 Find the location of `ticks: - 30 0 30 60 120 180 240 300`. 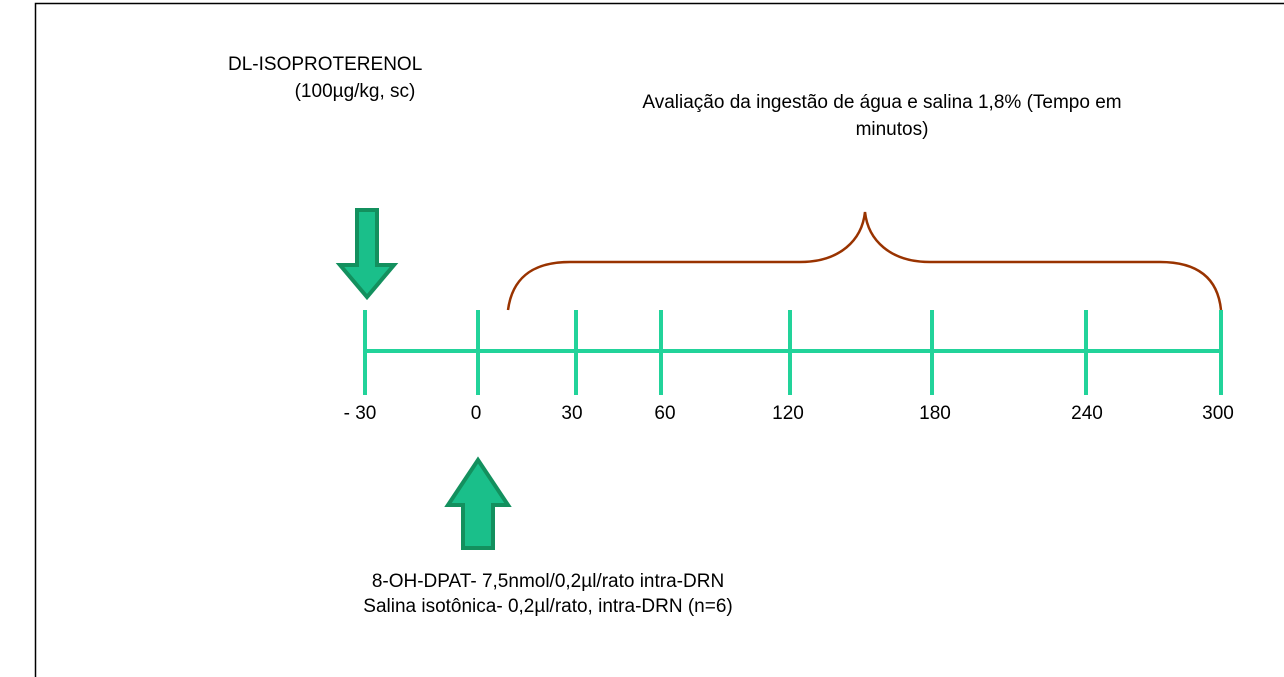

ticks: - 30 0 30 60 120 180 240 300 is located at coordinates (789, 367).